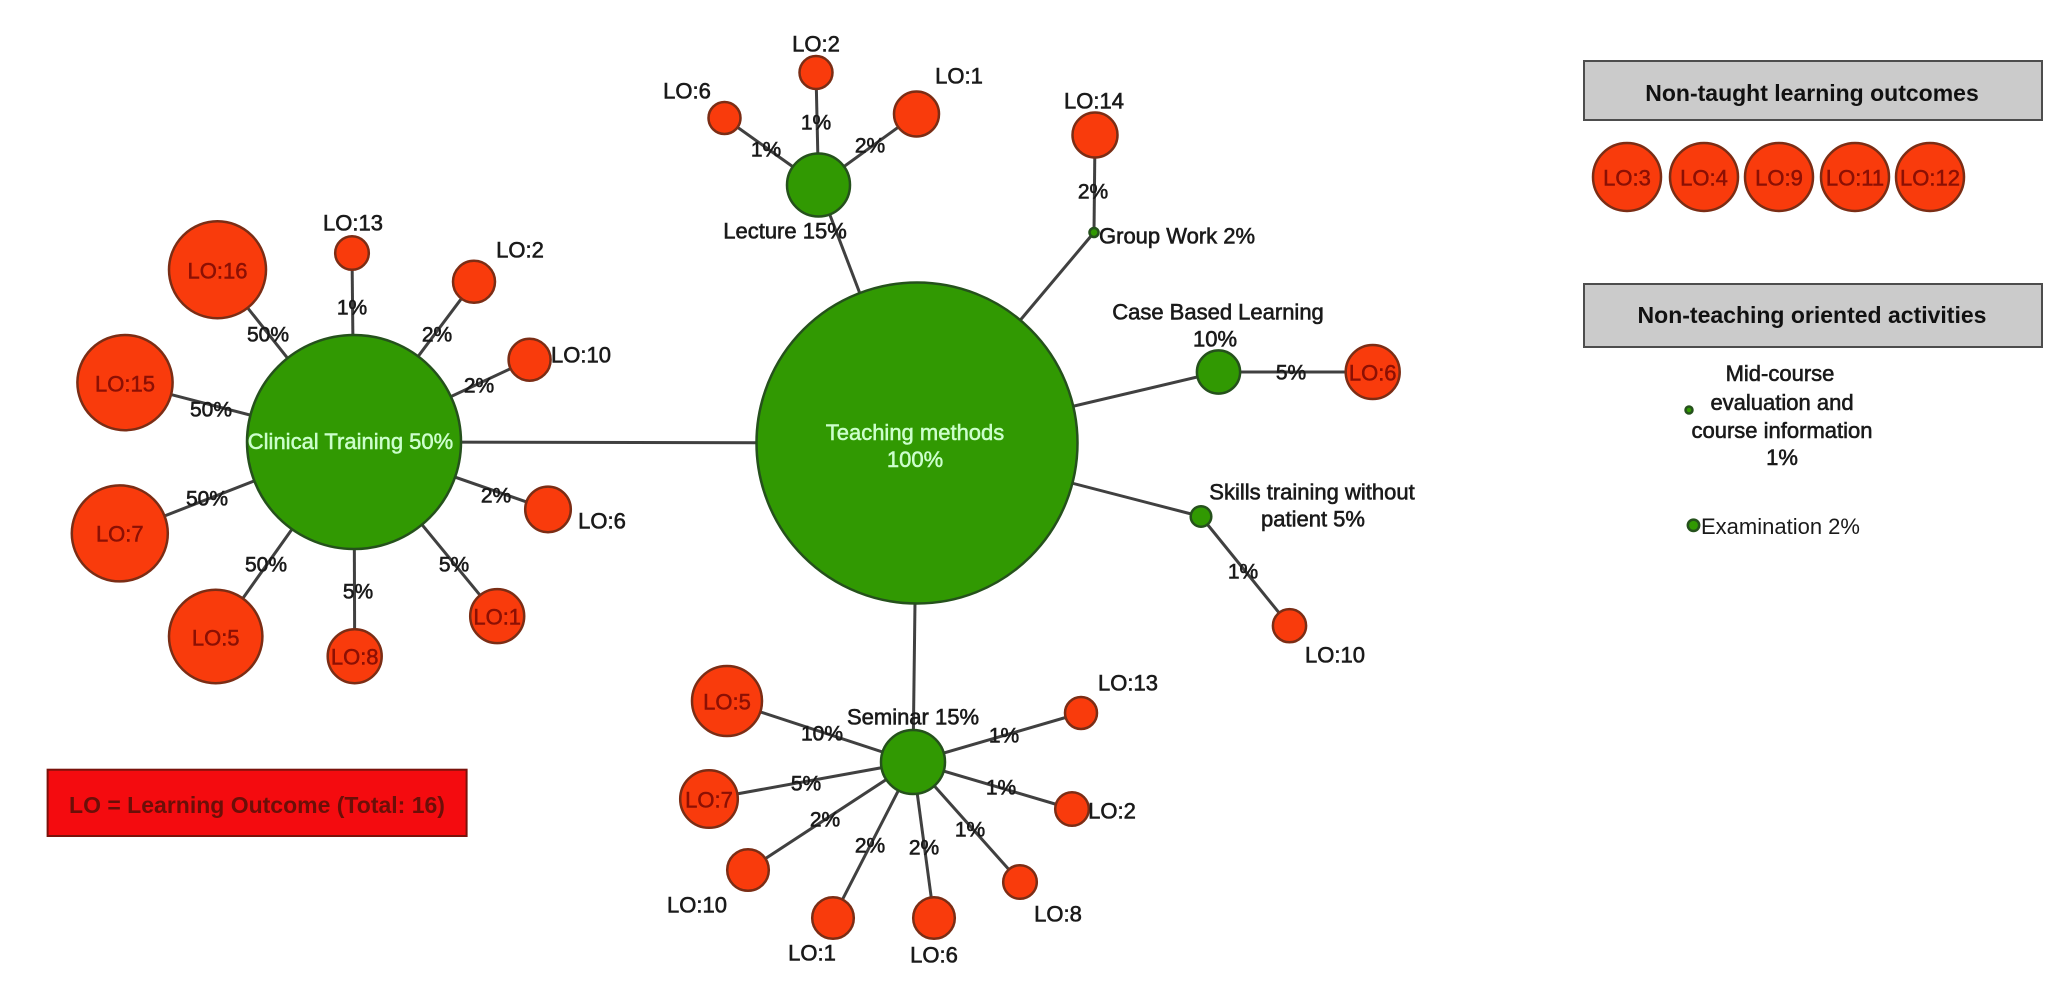 This screenshot has height=1001, width=2059. I want to click on svg-text: 100%, so click(915, 459).